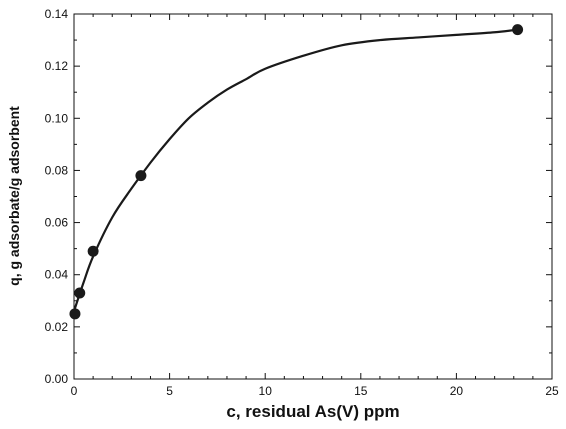 The height and width of the screenshot is (429, 566). What do you see at coordinates (57, 327) in the screenshot?
I see `y-tick-label: 0.02` at bounding box center [57, 327].